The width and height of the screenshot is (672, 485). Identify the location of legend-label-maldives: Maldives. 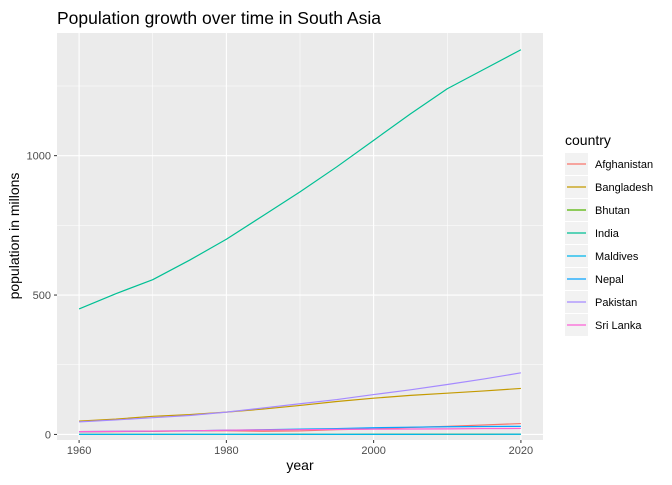
(617, 257).